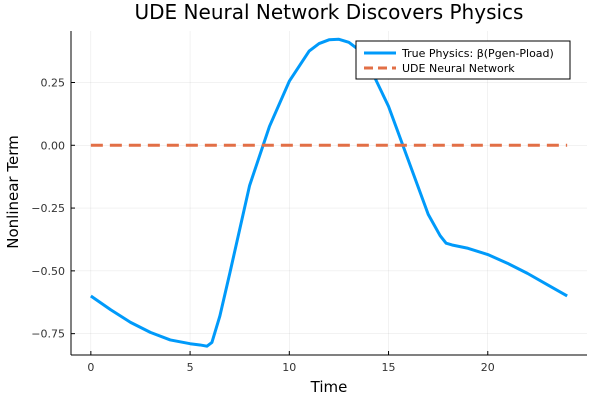 The height and width of the screenshot is (400, 600). What do you see at coordinates (53, 82) in the screenshot?
I see `y-tick-label-4: 0.25` at bounding box center [53, 82].